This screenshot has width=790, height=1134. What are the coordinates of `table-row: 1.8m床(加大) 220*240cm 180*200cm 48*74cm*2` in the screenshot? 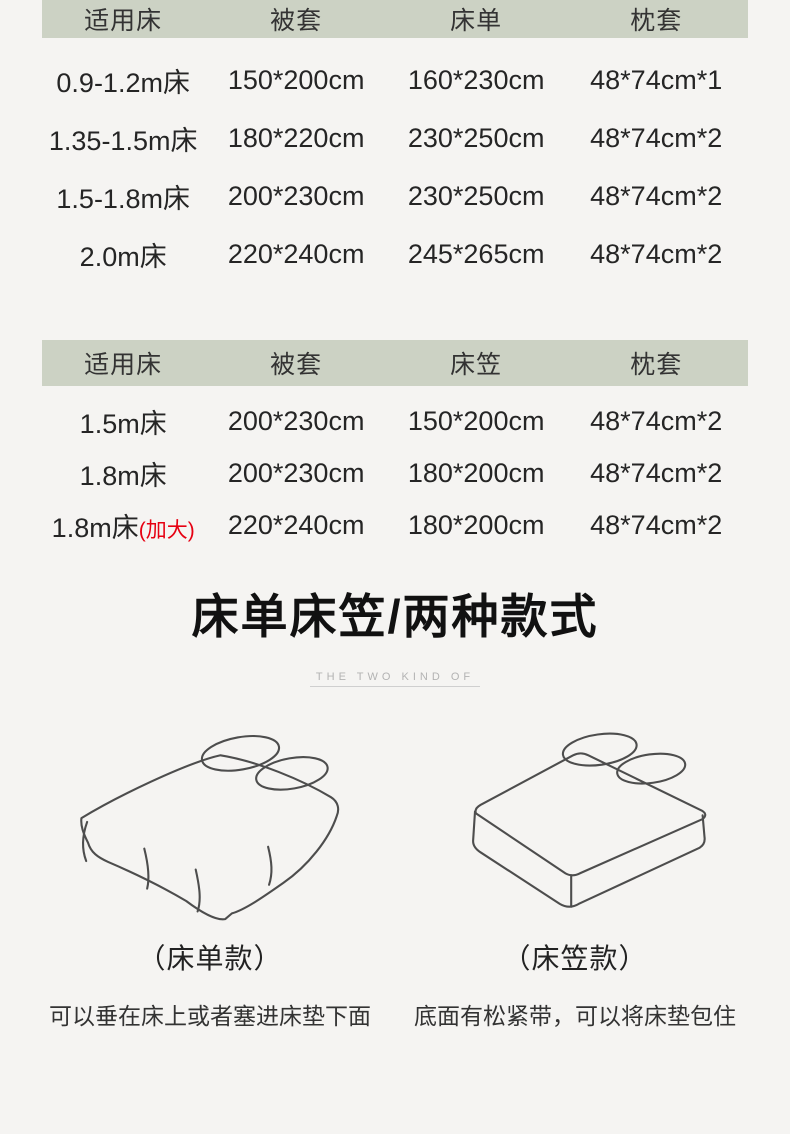 It's located at (395, 525).